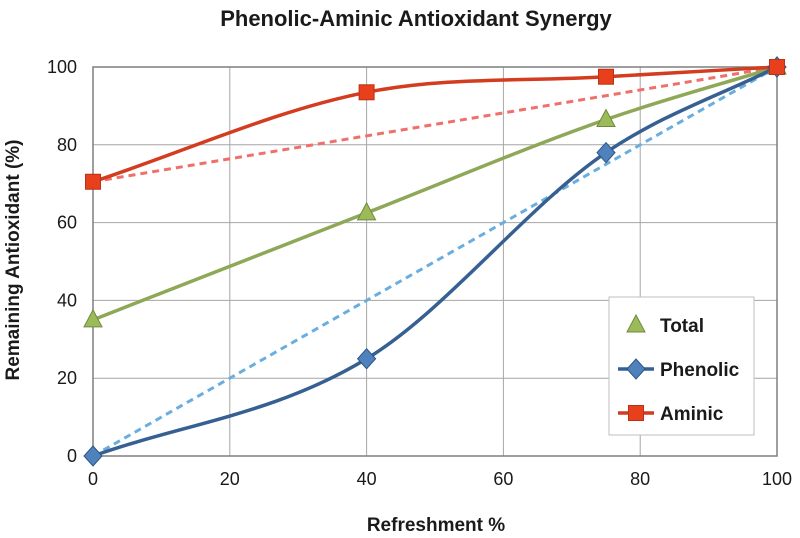 This screenshot has height=538, width=800. Describe the element at coordinates (636, 369) in the screenshot. I see `legend-marker-phenolic` at that location.